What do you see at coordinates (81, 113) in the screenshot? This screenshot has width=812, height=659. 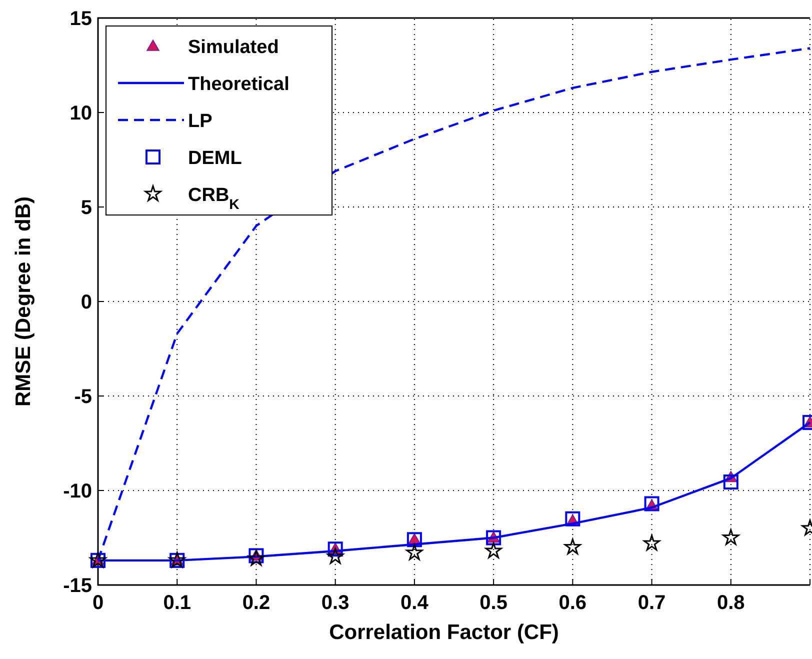 I see `y-tick-label: 10` at bounding box center [81, 113].